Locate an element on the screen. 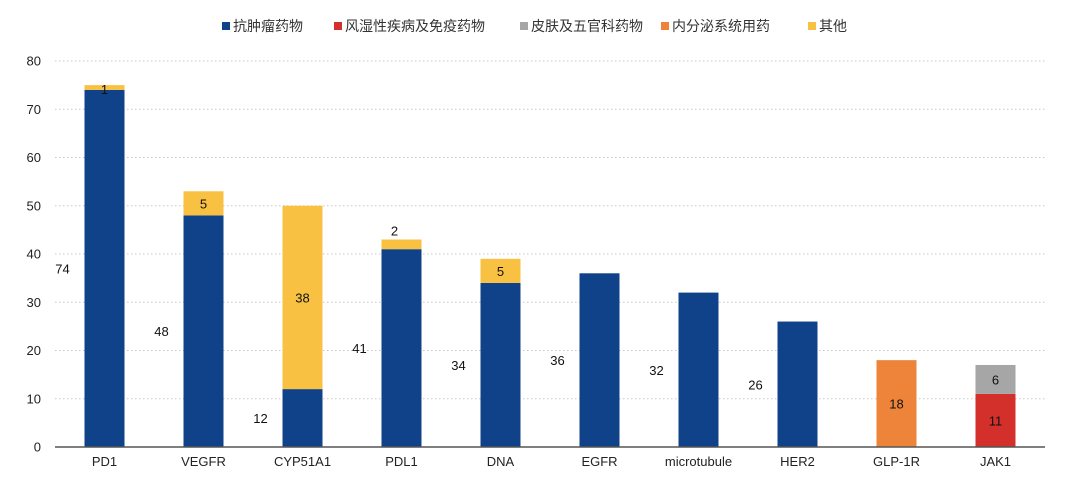 This screenshot has width=1066, height=483. y-tick-label: 50 is located at coordinates (34, 205).